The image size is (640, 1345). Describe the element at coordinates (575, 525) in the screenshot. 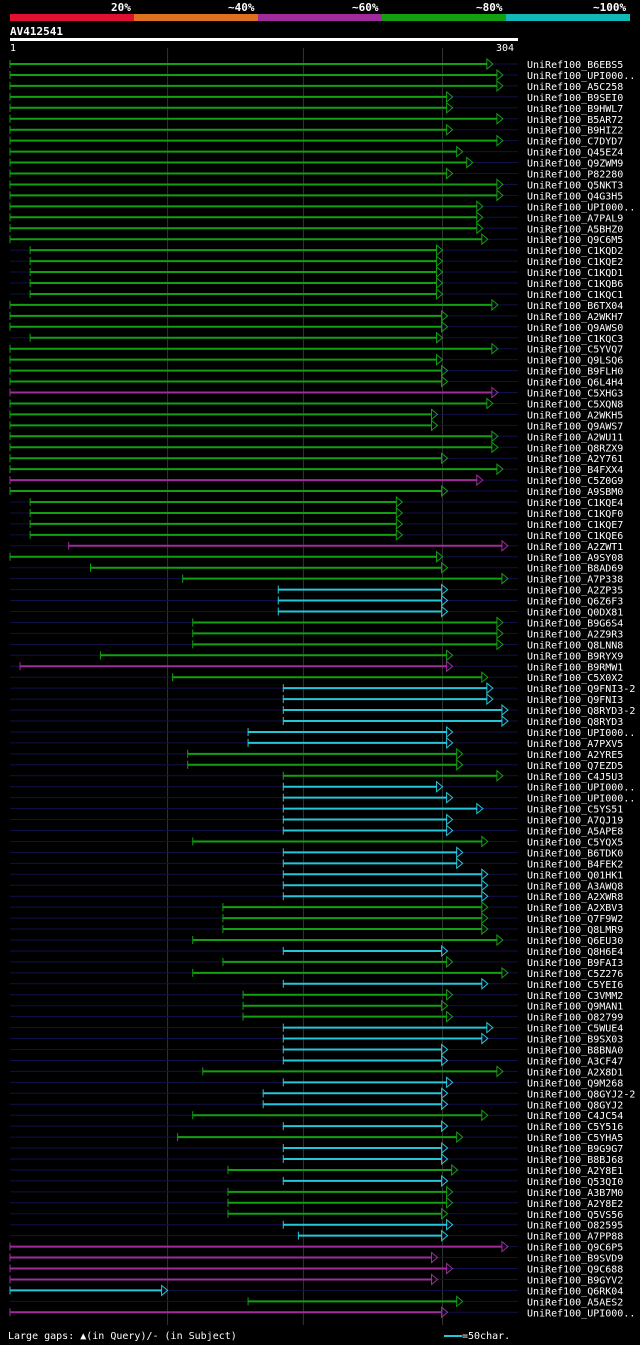

I see `hit-label: UniRef100_C1KQE7` at that location.